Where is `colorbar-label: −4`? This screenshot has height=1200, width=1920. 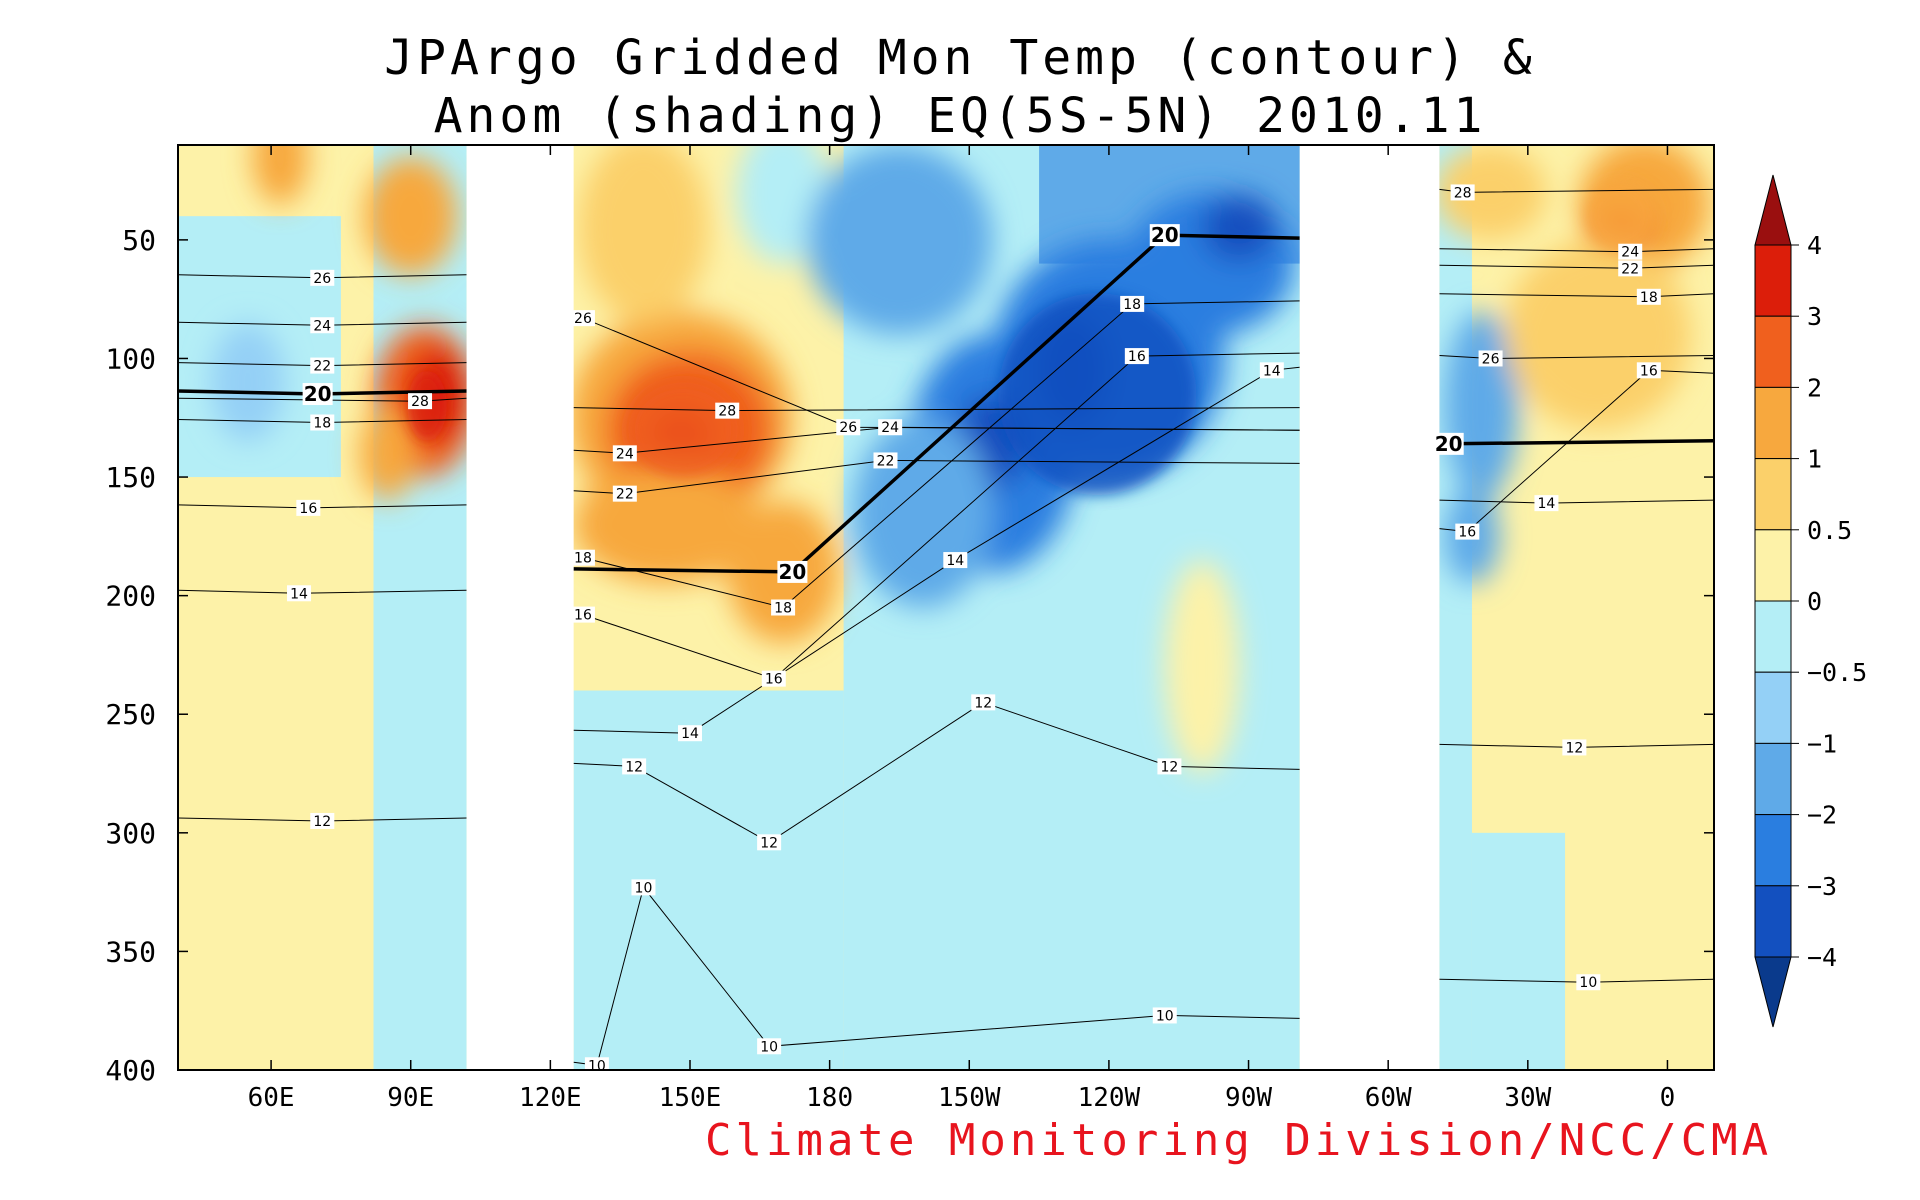 colorbar-label: −4 is located at coordinates (1822, 957).